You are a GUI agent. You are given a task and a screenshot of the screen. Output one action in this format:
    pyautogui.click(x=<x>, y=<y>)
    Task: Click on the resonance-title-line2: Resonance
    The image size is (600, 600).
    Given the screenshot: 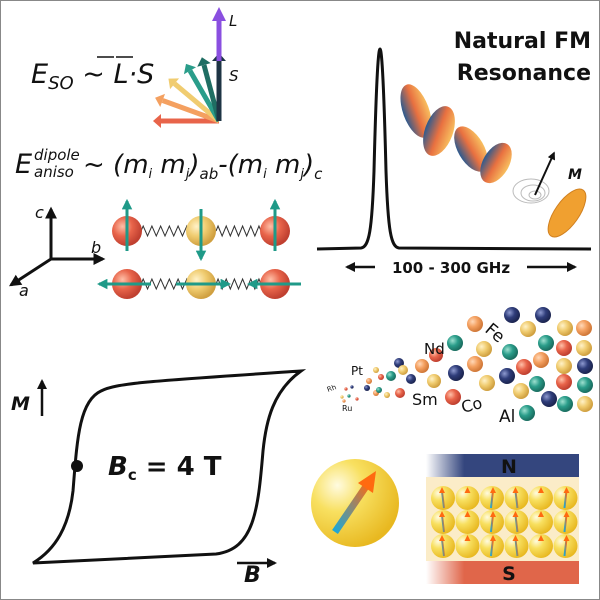 What is the action you would take?
    pyautogui.click(x=524, y=73)
    